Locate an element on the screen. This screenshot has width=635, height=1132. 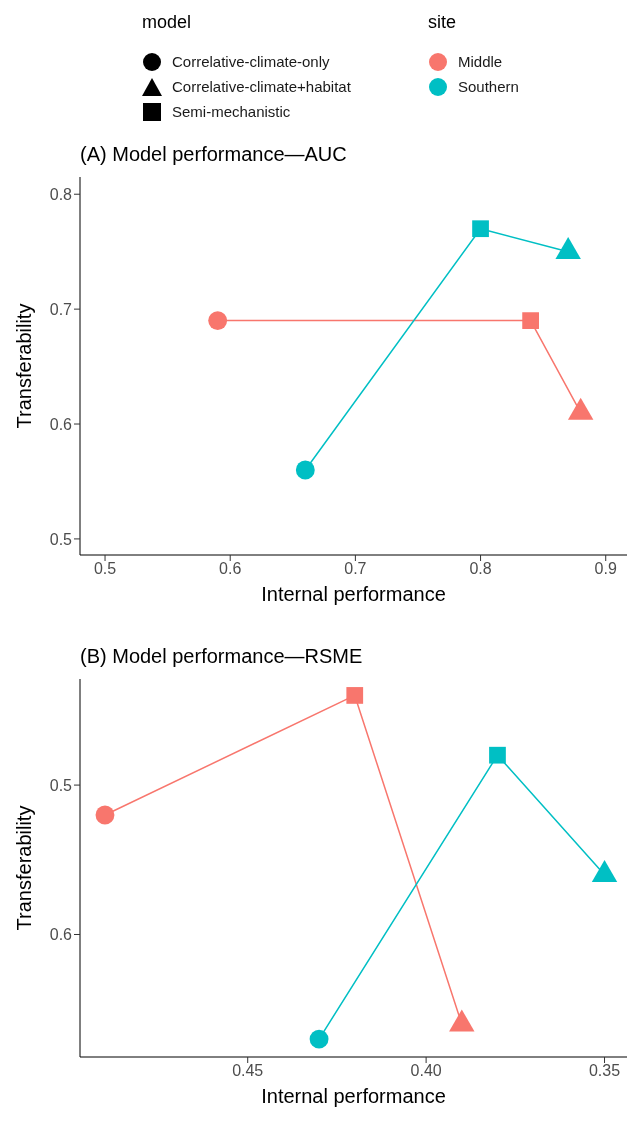
y-tick-label: 0.7 is located at coordinates (61, 309).